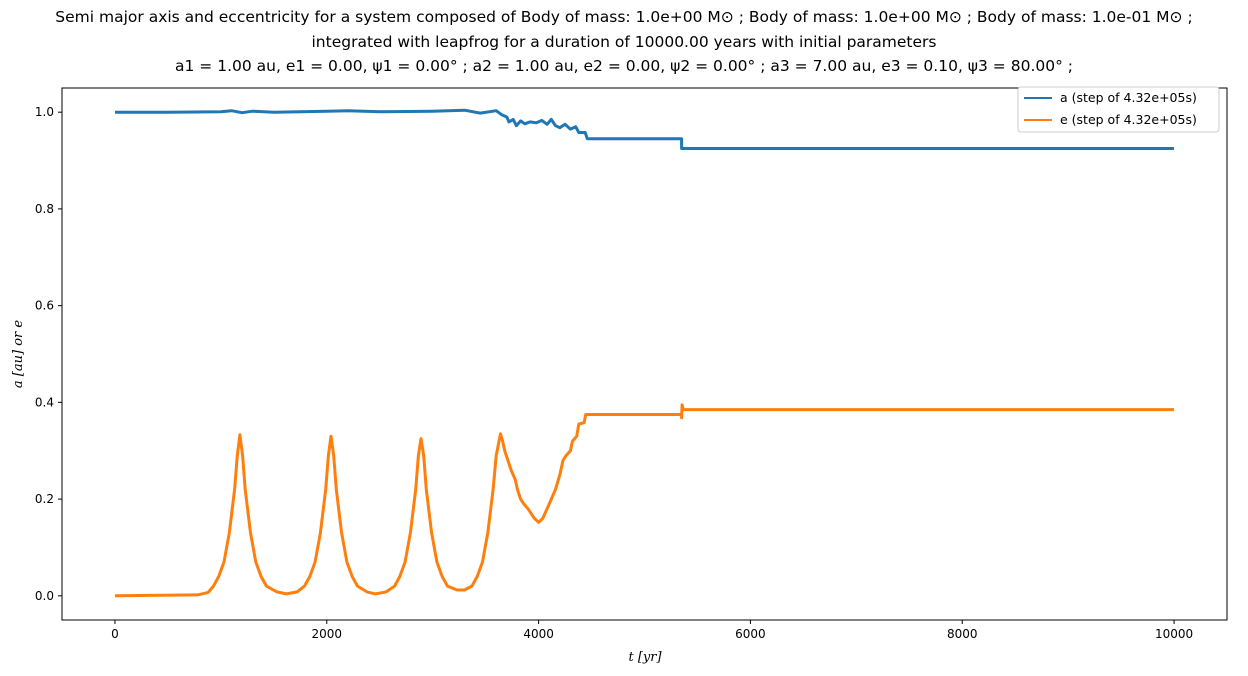 The height and width of the screenshot is (676, 1248). I want to click on x-tick-label: 4000, so click(538, 634).